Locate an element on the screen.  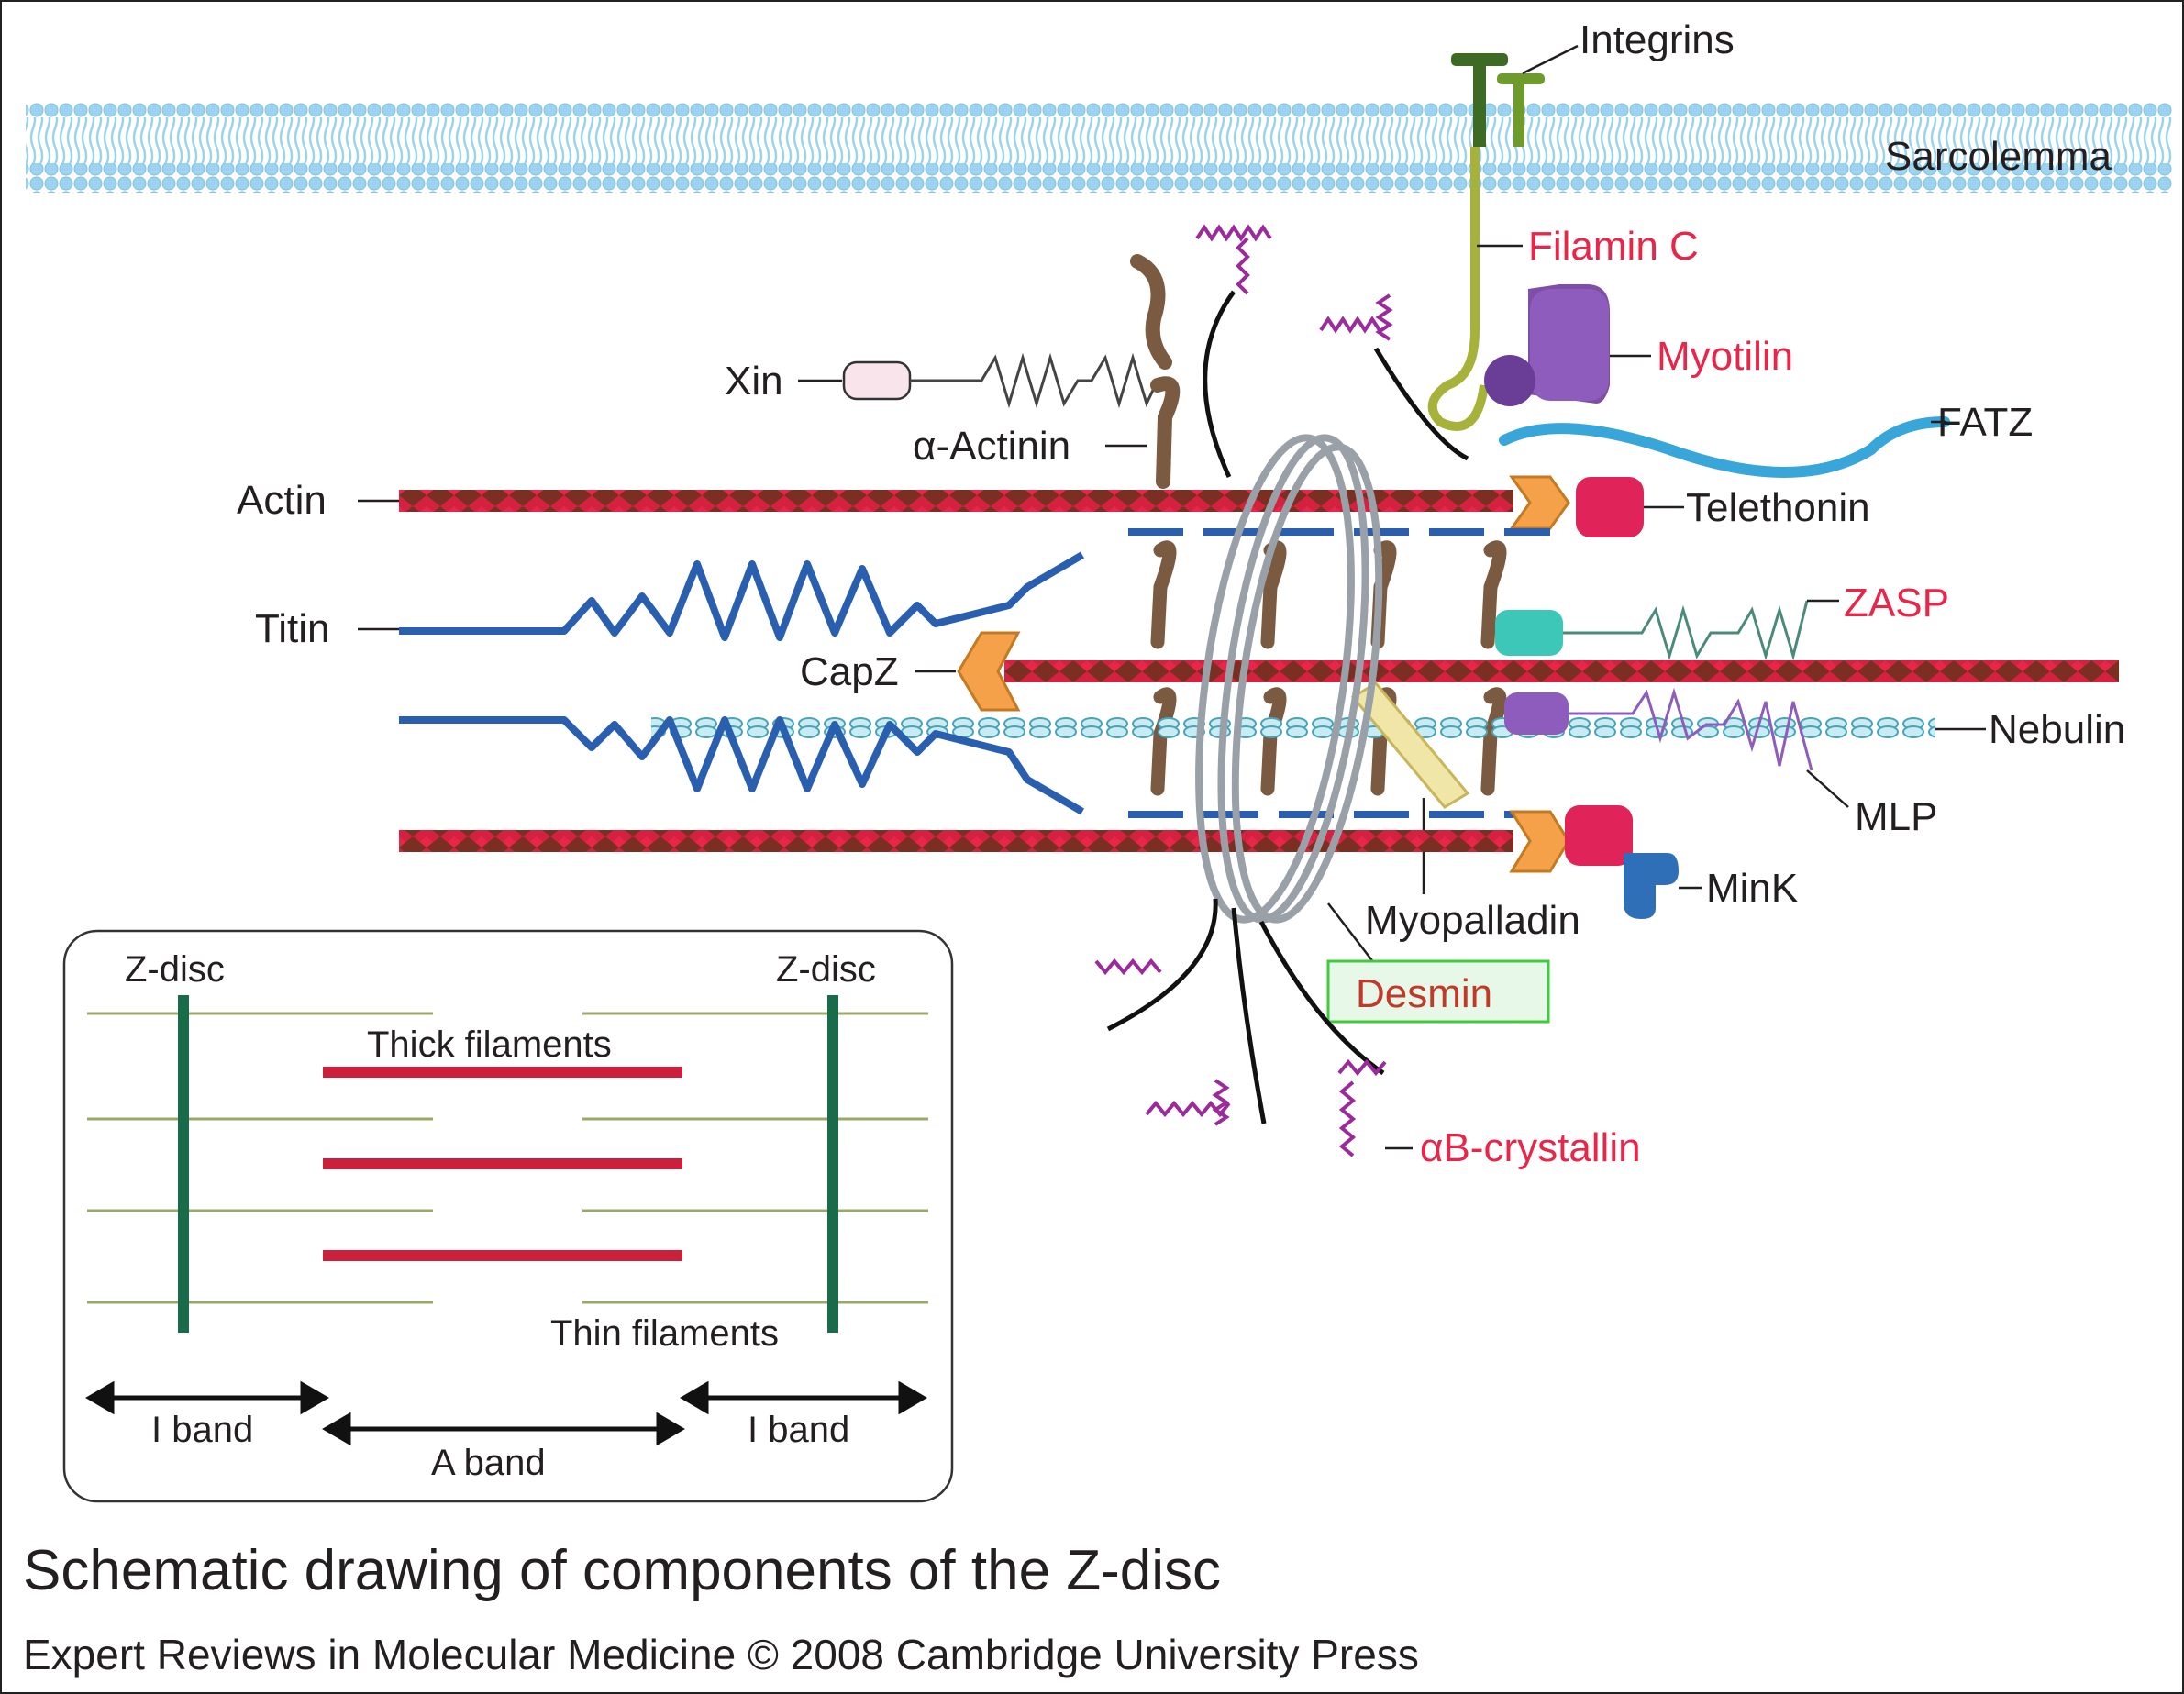
thin-filaments is located at coordinates (507, 1158).